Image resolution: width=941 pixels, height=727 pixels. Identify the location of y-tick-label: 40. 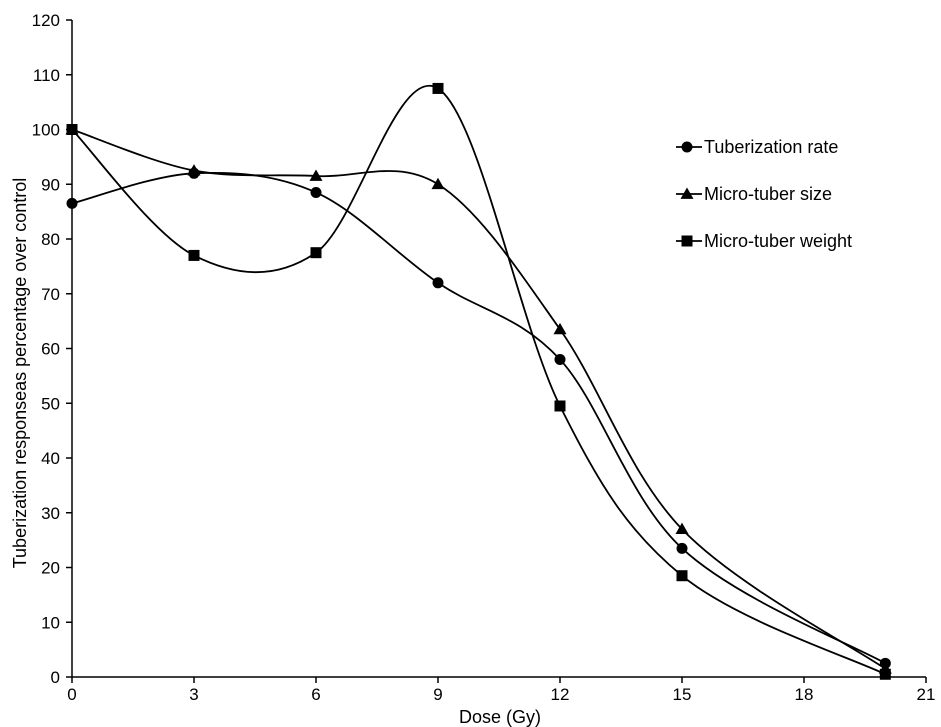
(50, 458).